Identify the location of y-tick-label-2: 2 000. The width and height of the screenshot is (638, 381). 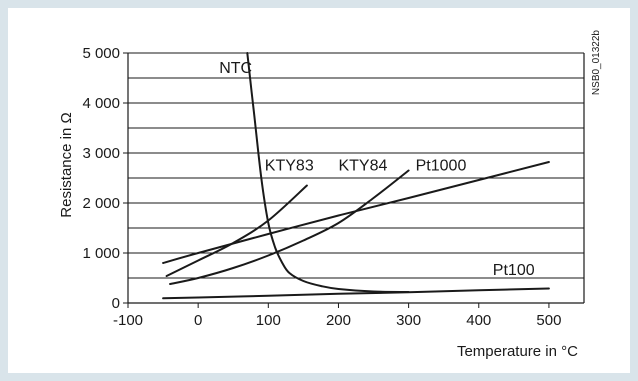
(101, 203).